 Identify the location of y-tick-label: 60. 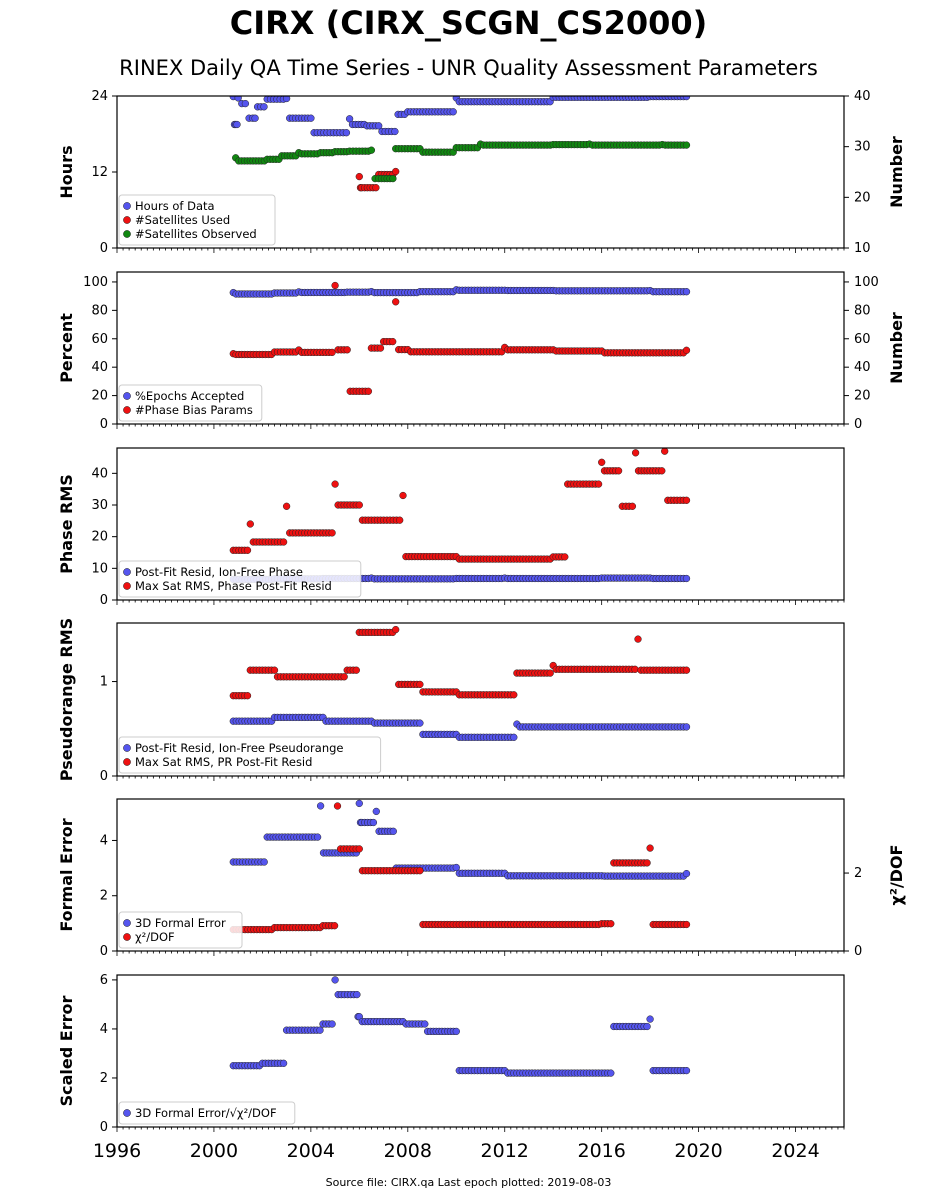
(99, 339).